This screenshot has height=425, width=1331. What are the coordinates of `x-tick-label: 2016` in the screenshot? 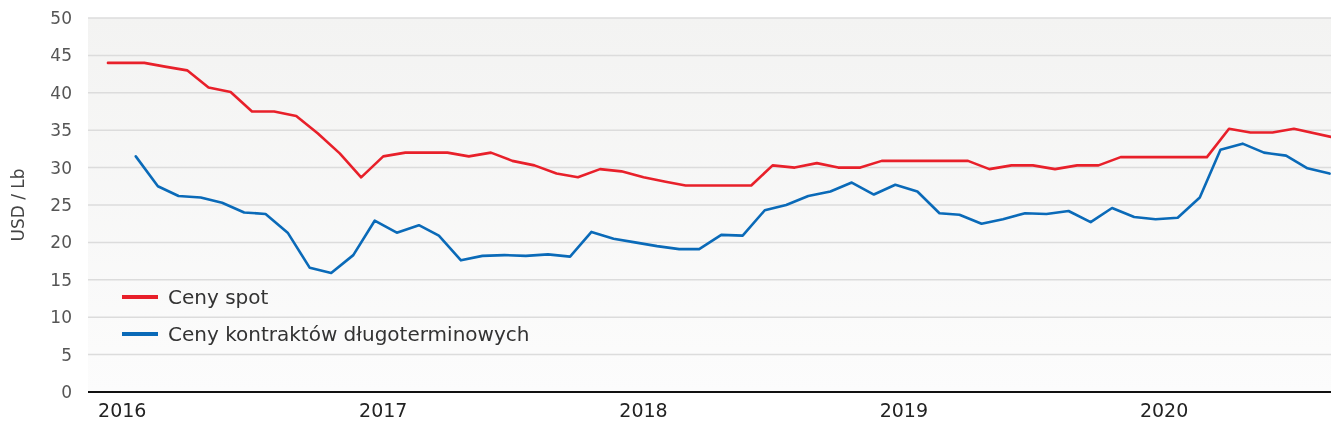 It's located at (122, 410).